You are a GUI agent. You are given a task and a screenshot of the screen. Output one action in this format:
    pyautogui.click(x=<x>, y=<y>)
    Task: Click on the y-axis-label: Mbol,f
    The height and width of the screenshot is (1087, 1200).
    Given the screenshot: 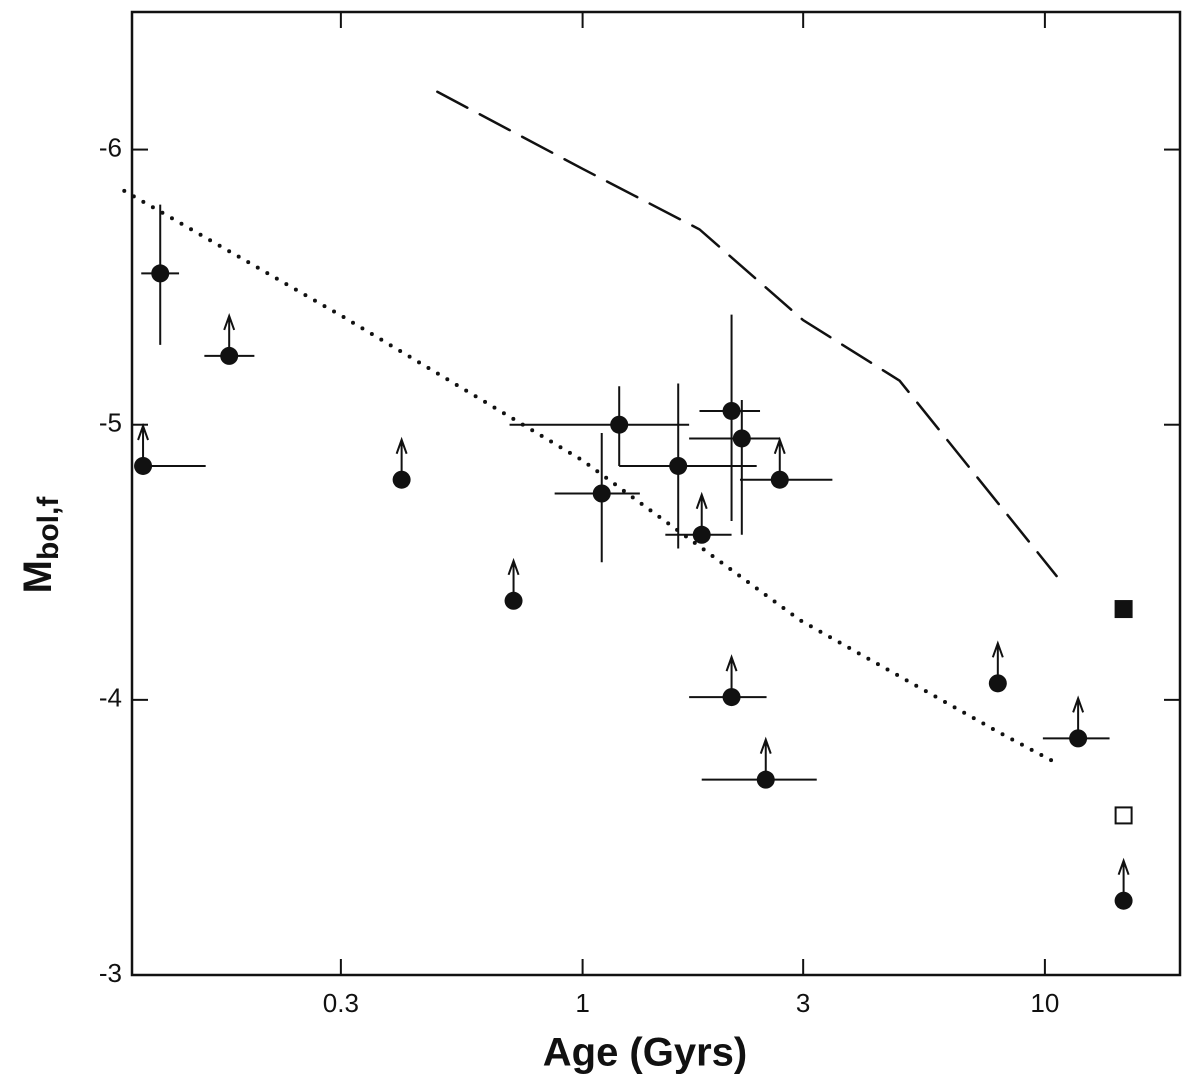 What is the action you would take?
    pyautogui.click(x=40, y=545)
    